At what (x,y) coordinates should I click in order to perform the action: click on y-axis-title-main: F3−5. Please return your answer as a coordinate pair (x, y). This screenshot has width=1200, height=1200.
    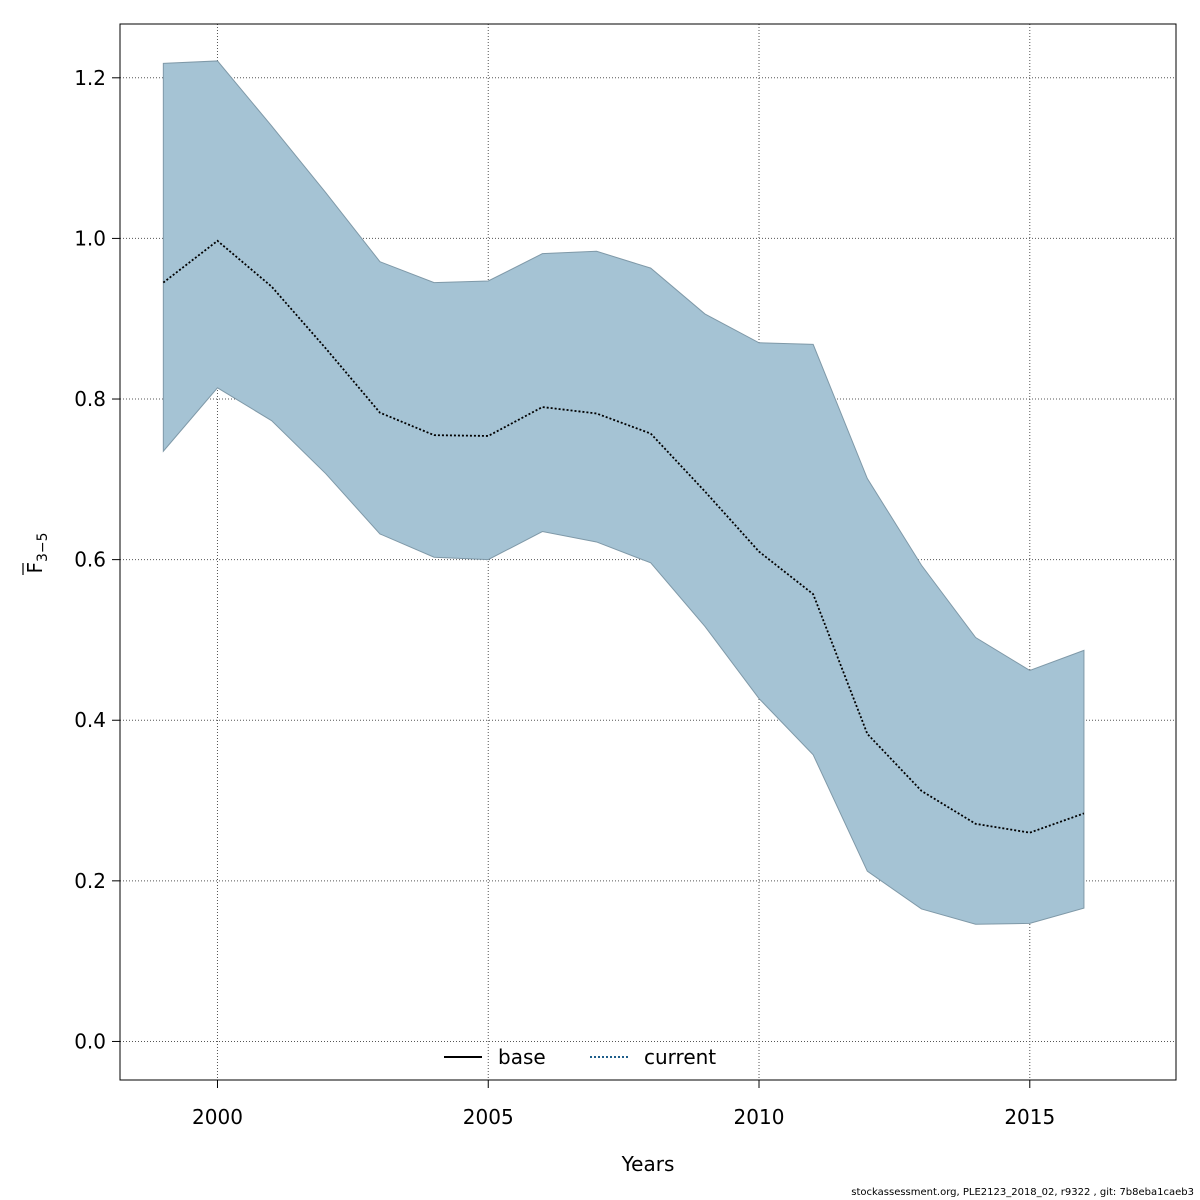
    Looking at the image, I should click on (37, 552).